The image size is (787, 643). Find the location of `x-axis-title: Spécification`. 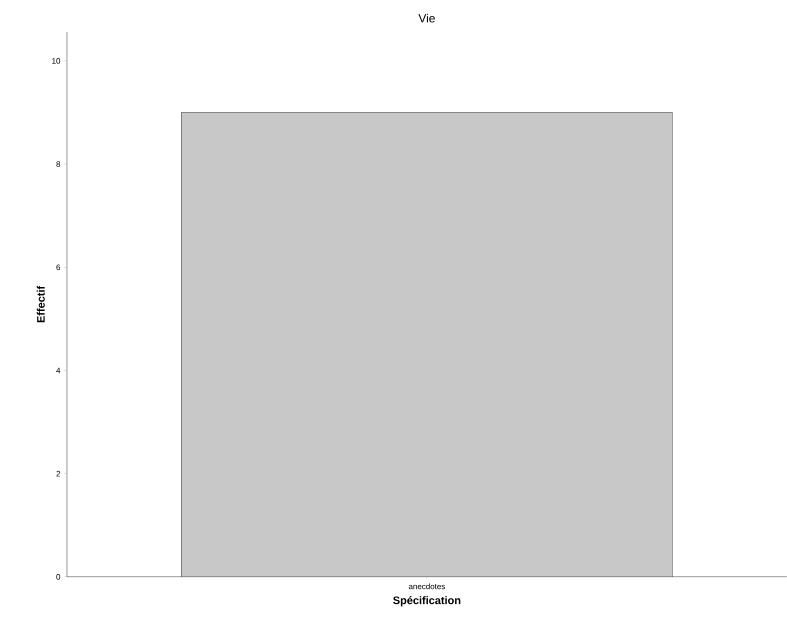

x-axis-title: Spécification is located at coordinates (426, 601).